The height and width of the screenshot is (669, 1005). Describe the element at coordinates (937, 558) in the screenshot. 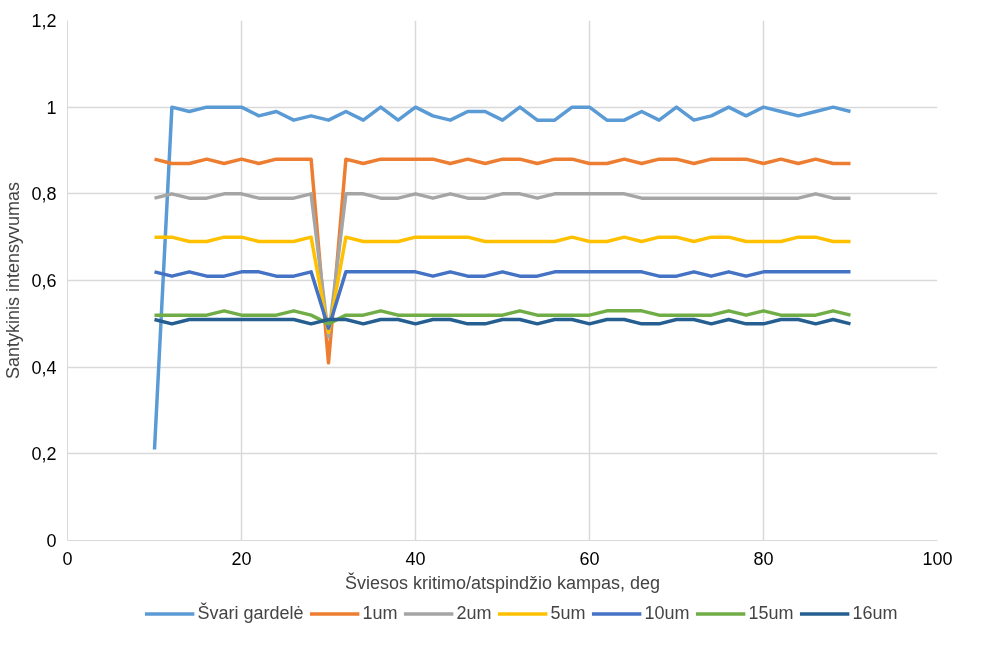

I see `x-tick-label: 100` at that location.